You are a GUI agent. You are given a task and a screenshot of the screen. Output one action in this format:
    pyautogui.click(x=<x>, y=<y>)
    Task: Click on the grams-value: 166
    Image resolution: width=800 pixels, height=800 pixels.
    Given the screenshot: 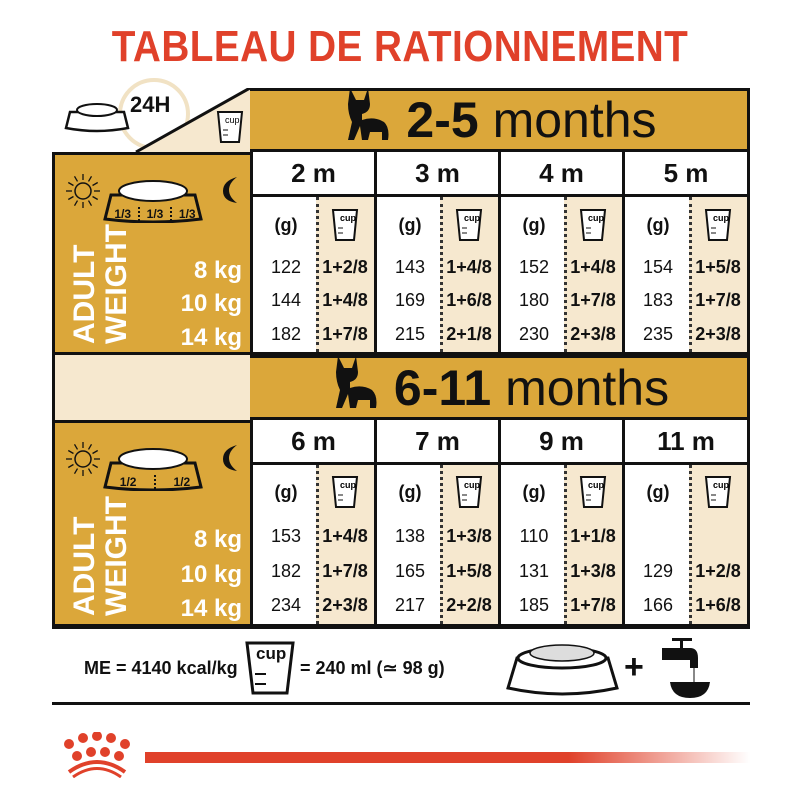 What is the action you would take?
    pyautogui.click(x=658, y=605)
    